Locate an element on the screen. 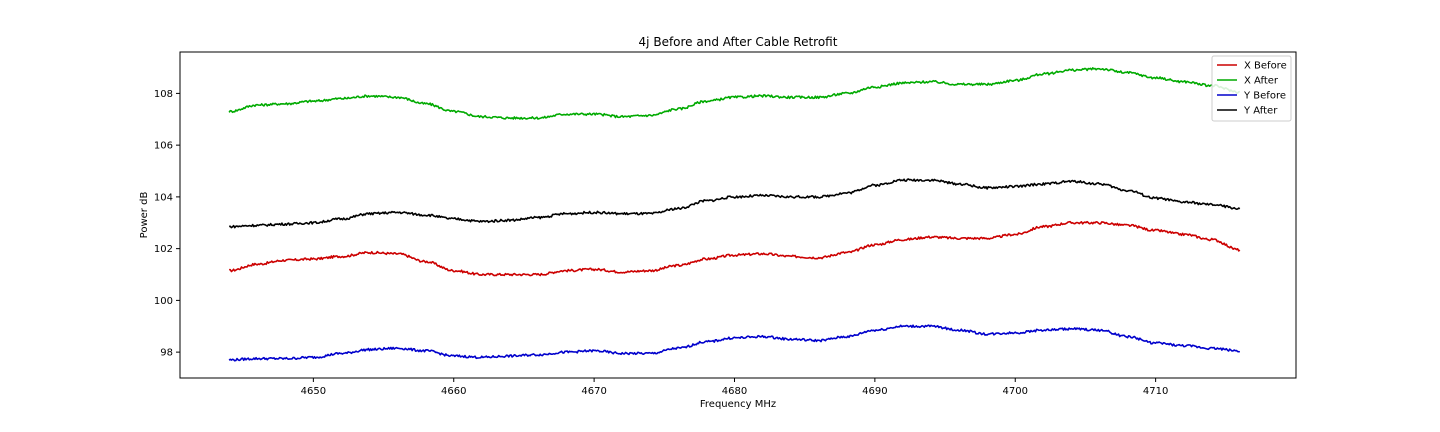 The image size is (1440, 432). legend-label: X Before is located at coordinates (1265, 66).